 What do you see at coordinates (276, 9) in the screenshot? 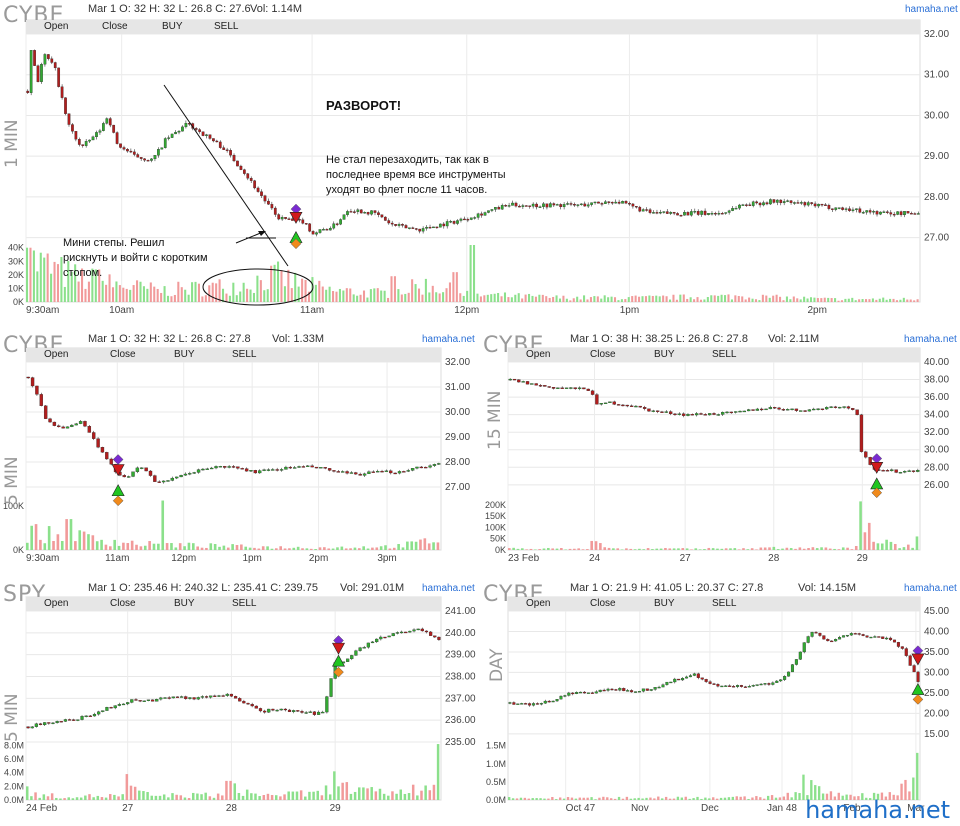
I see `p1-volume-info: Vol: 1.14M` at bounding box center [276, 9].